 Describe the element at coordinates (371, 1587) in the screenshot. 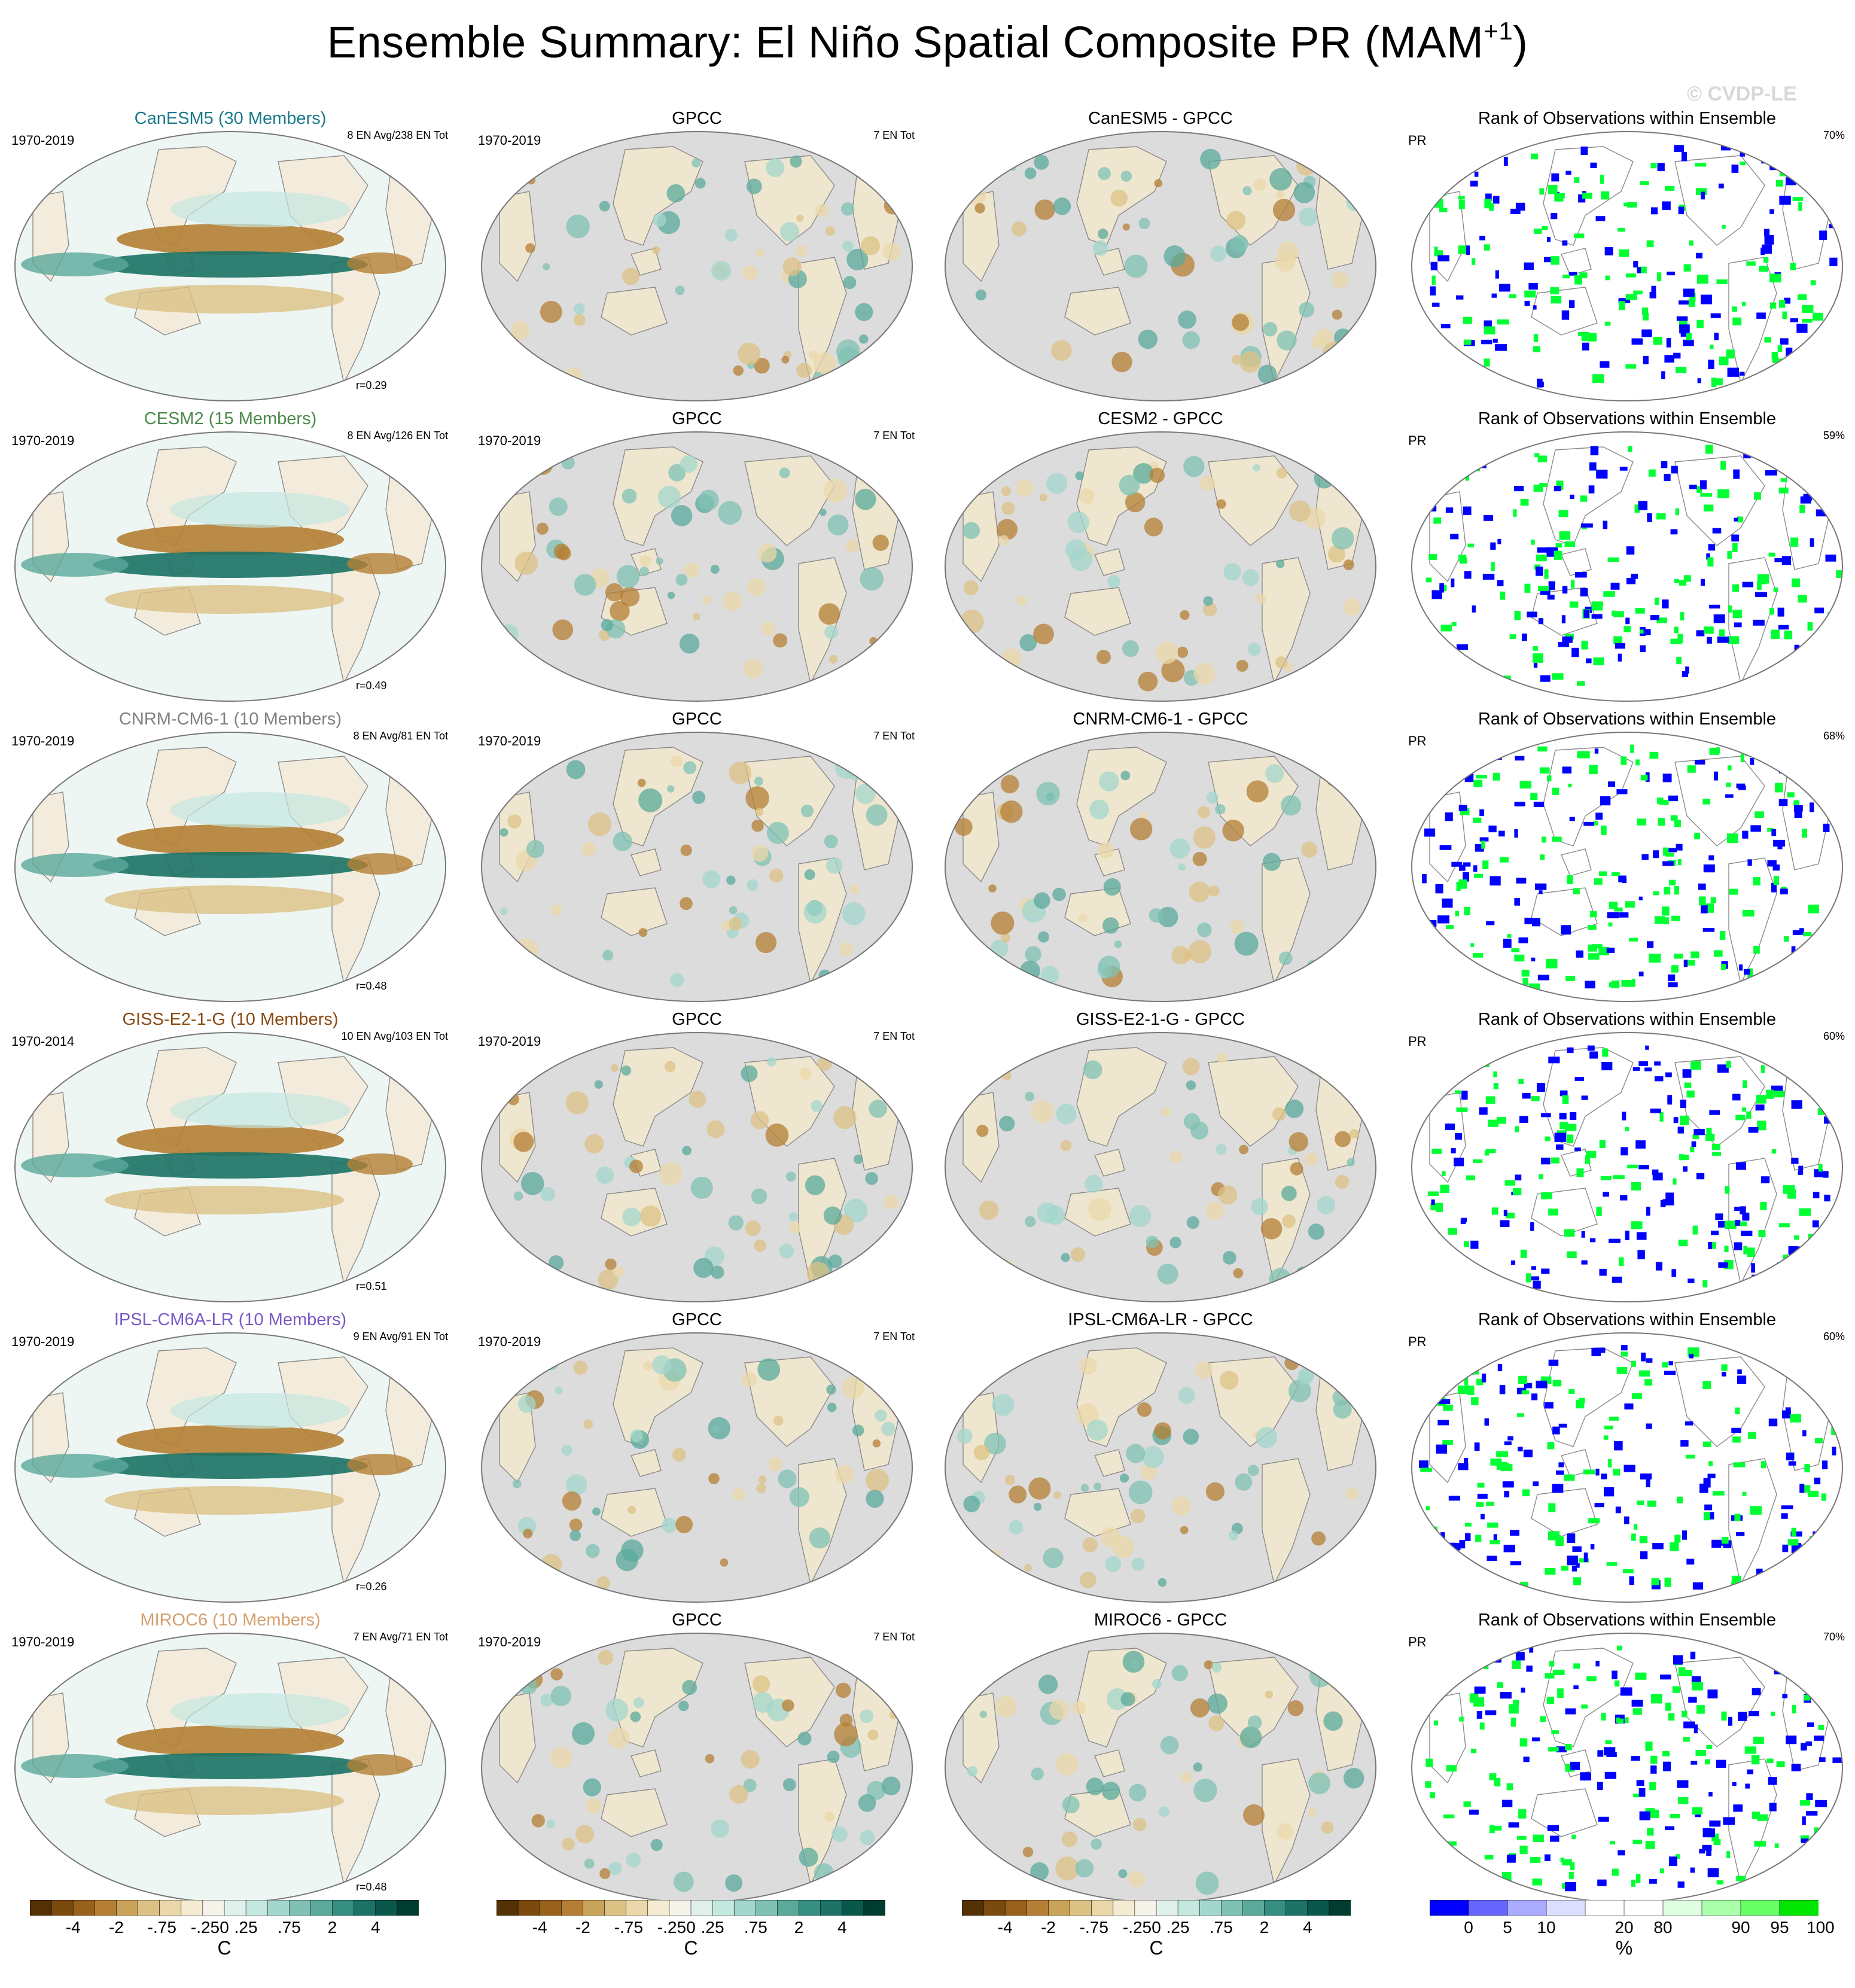

I see `correlation-label: r=0.26` at that location.